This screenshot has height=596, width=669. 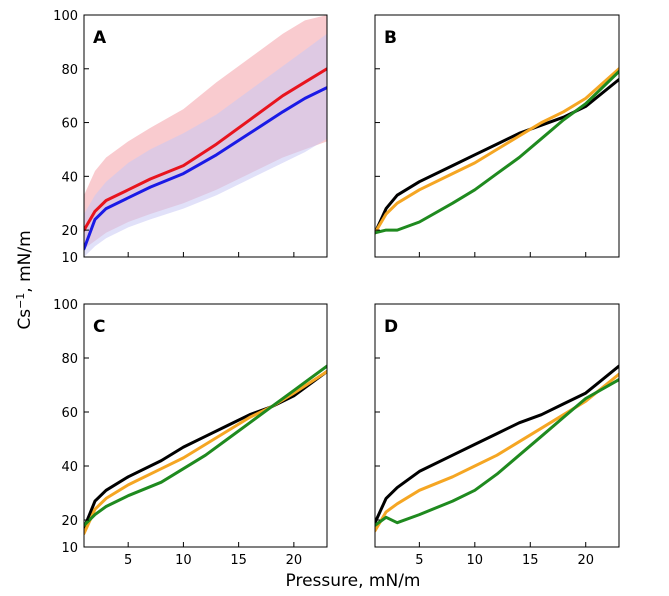 I want to click on series-red-a, so click(x=205, y=149).